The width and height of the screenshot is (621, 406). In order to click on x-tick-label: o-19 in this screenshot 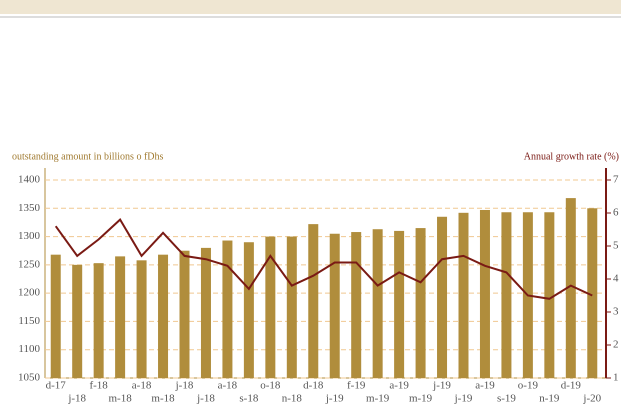, I will do `click(528, 386)`.